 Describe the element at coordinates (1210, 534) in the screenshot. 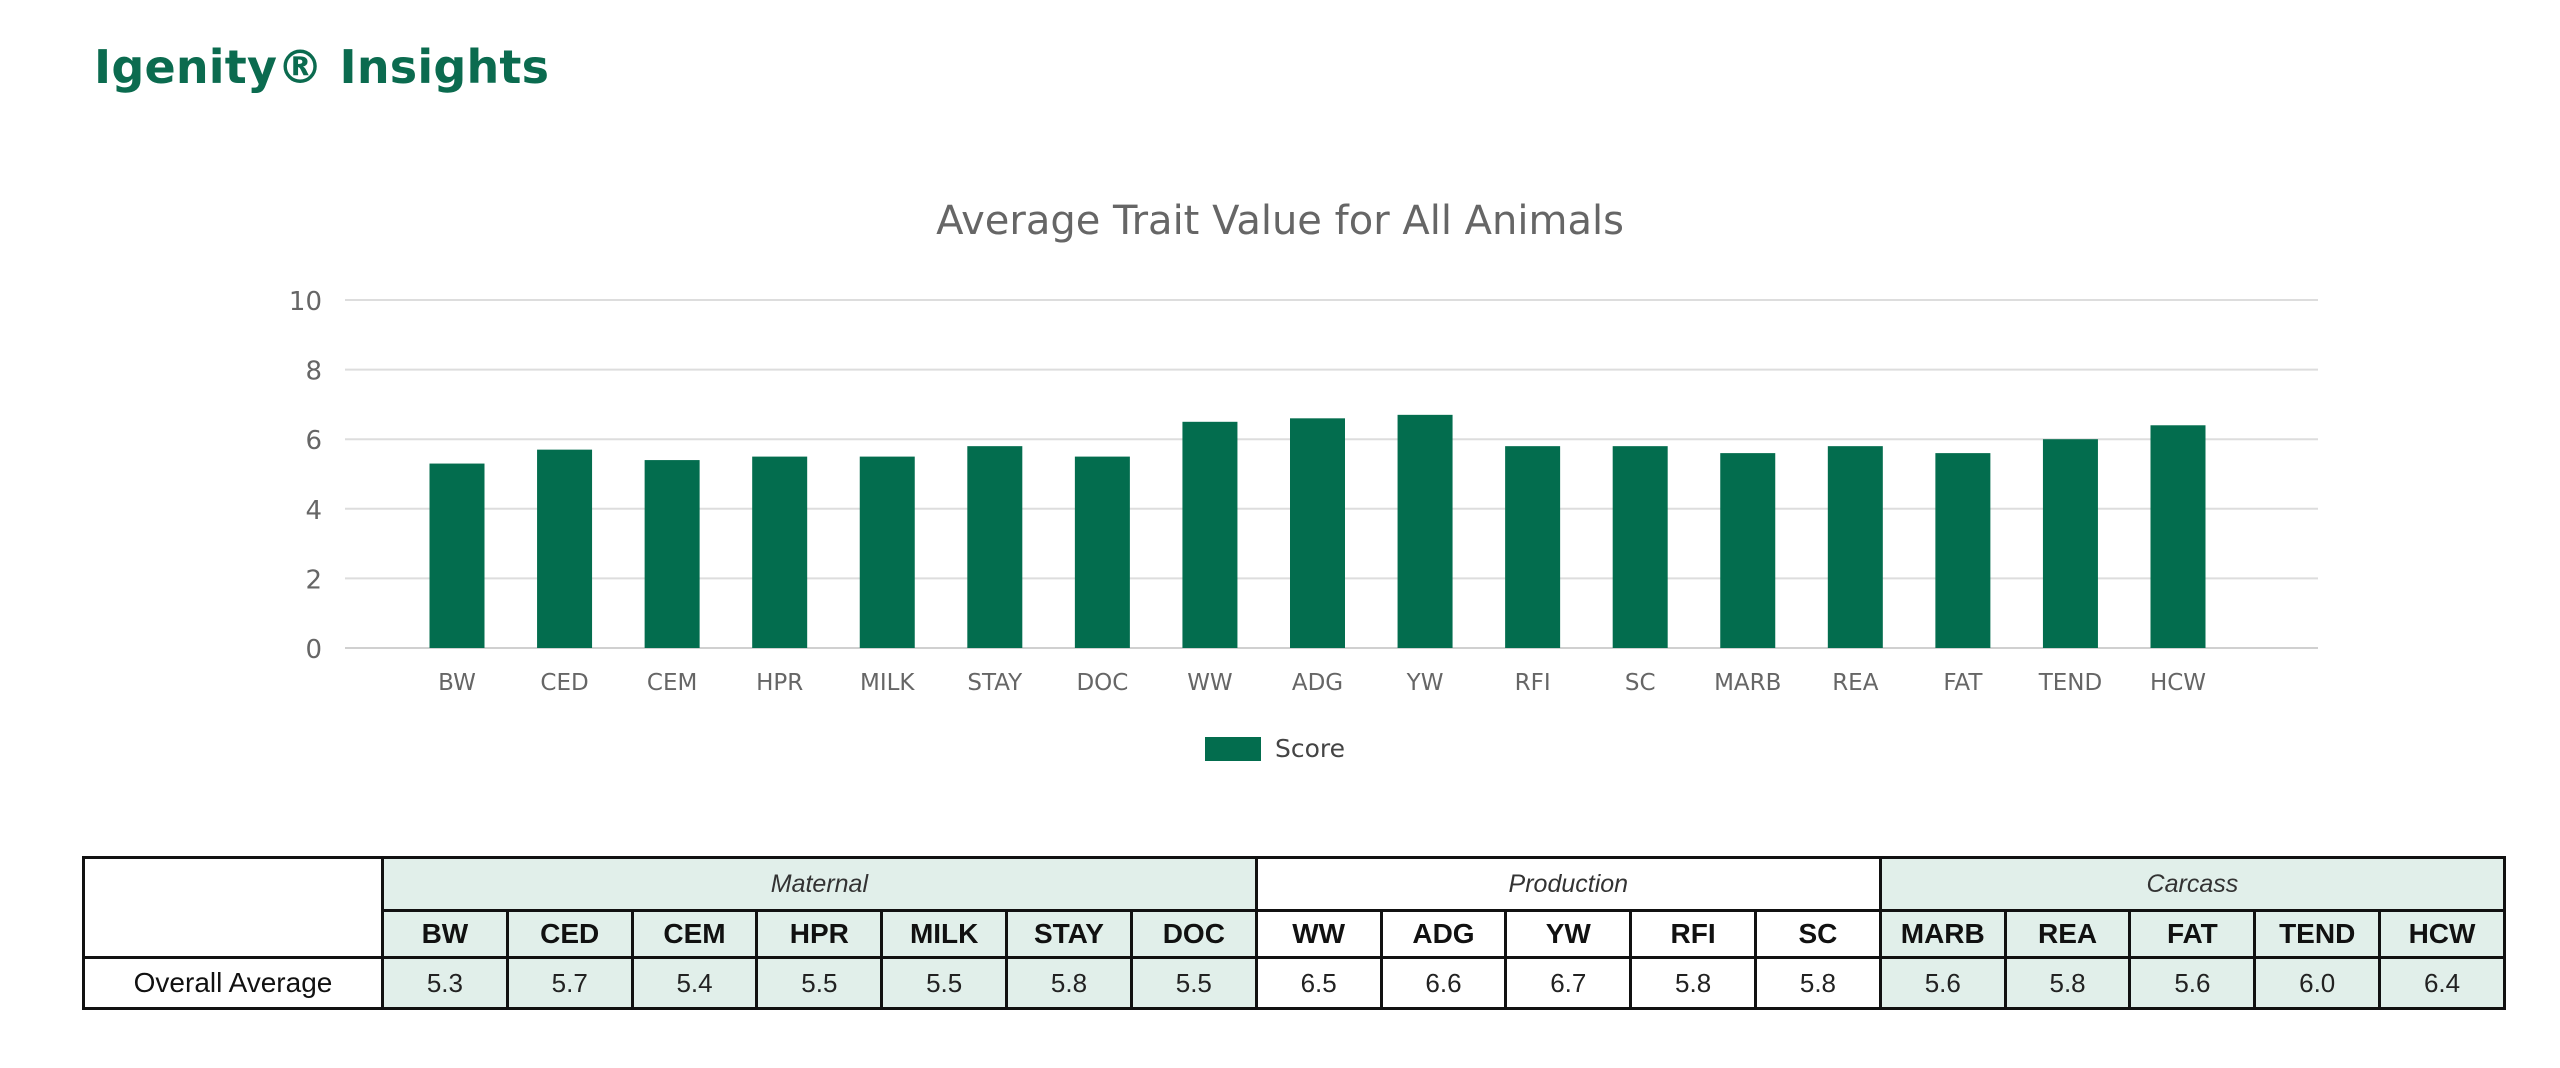

I see `bar-ww` at that location.